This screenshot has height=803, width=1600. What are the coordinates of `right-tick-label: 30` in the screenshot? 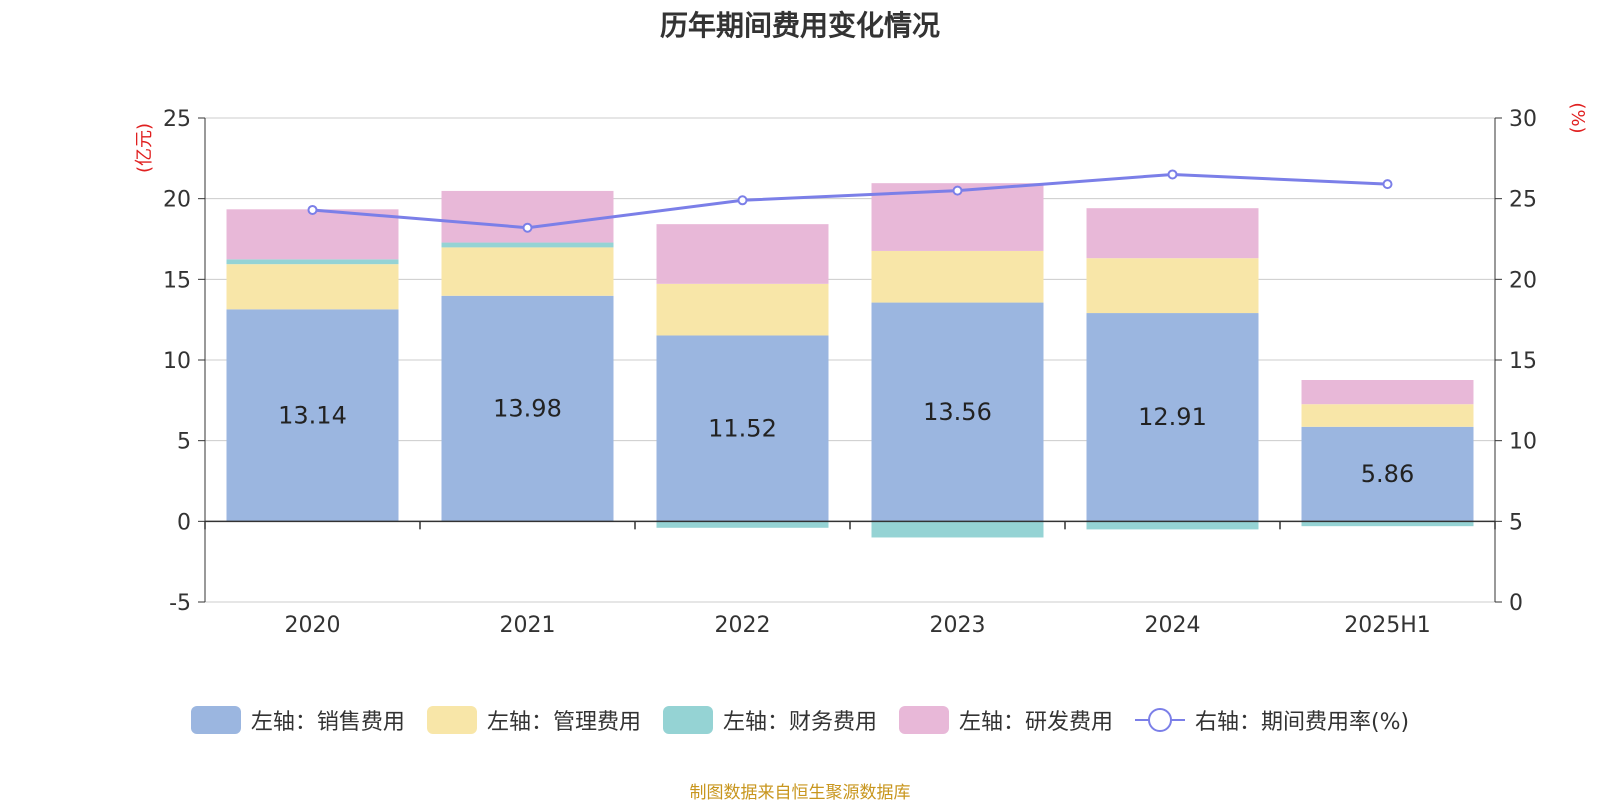 It's located at (1523, 119).